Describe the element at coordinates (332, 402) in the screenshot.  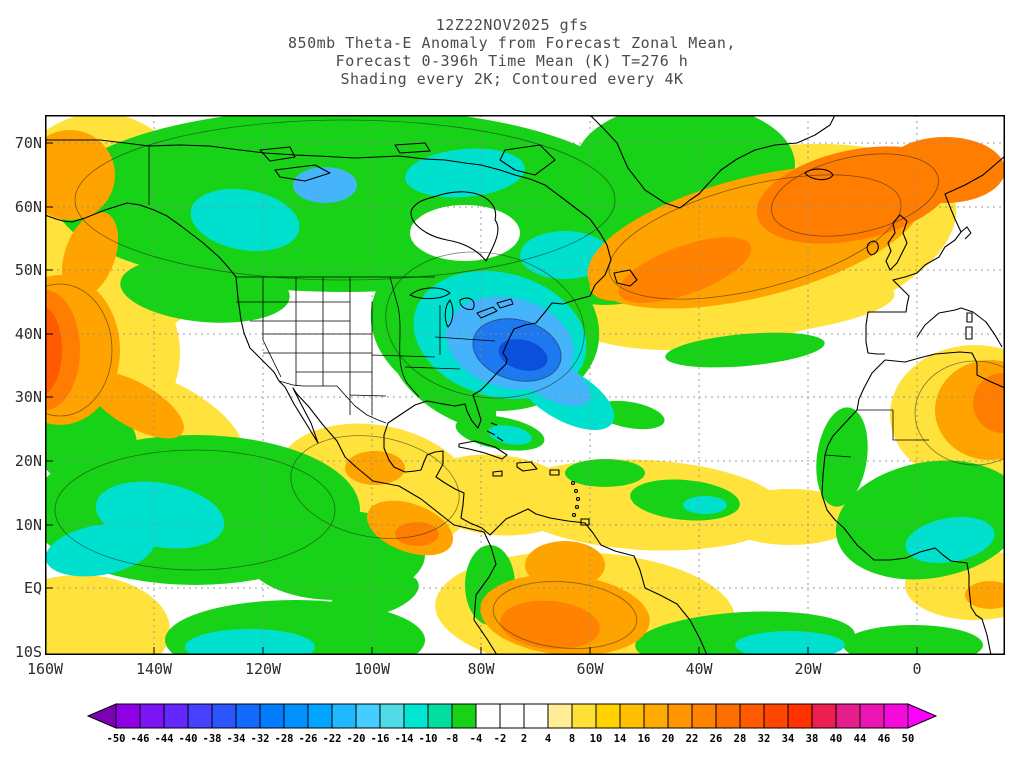
I see `border-us-mexico` at that location.